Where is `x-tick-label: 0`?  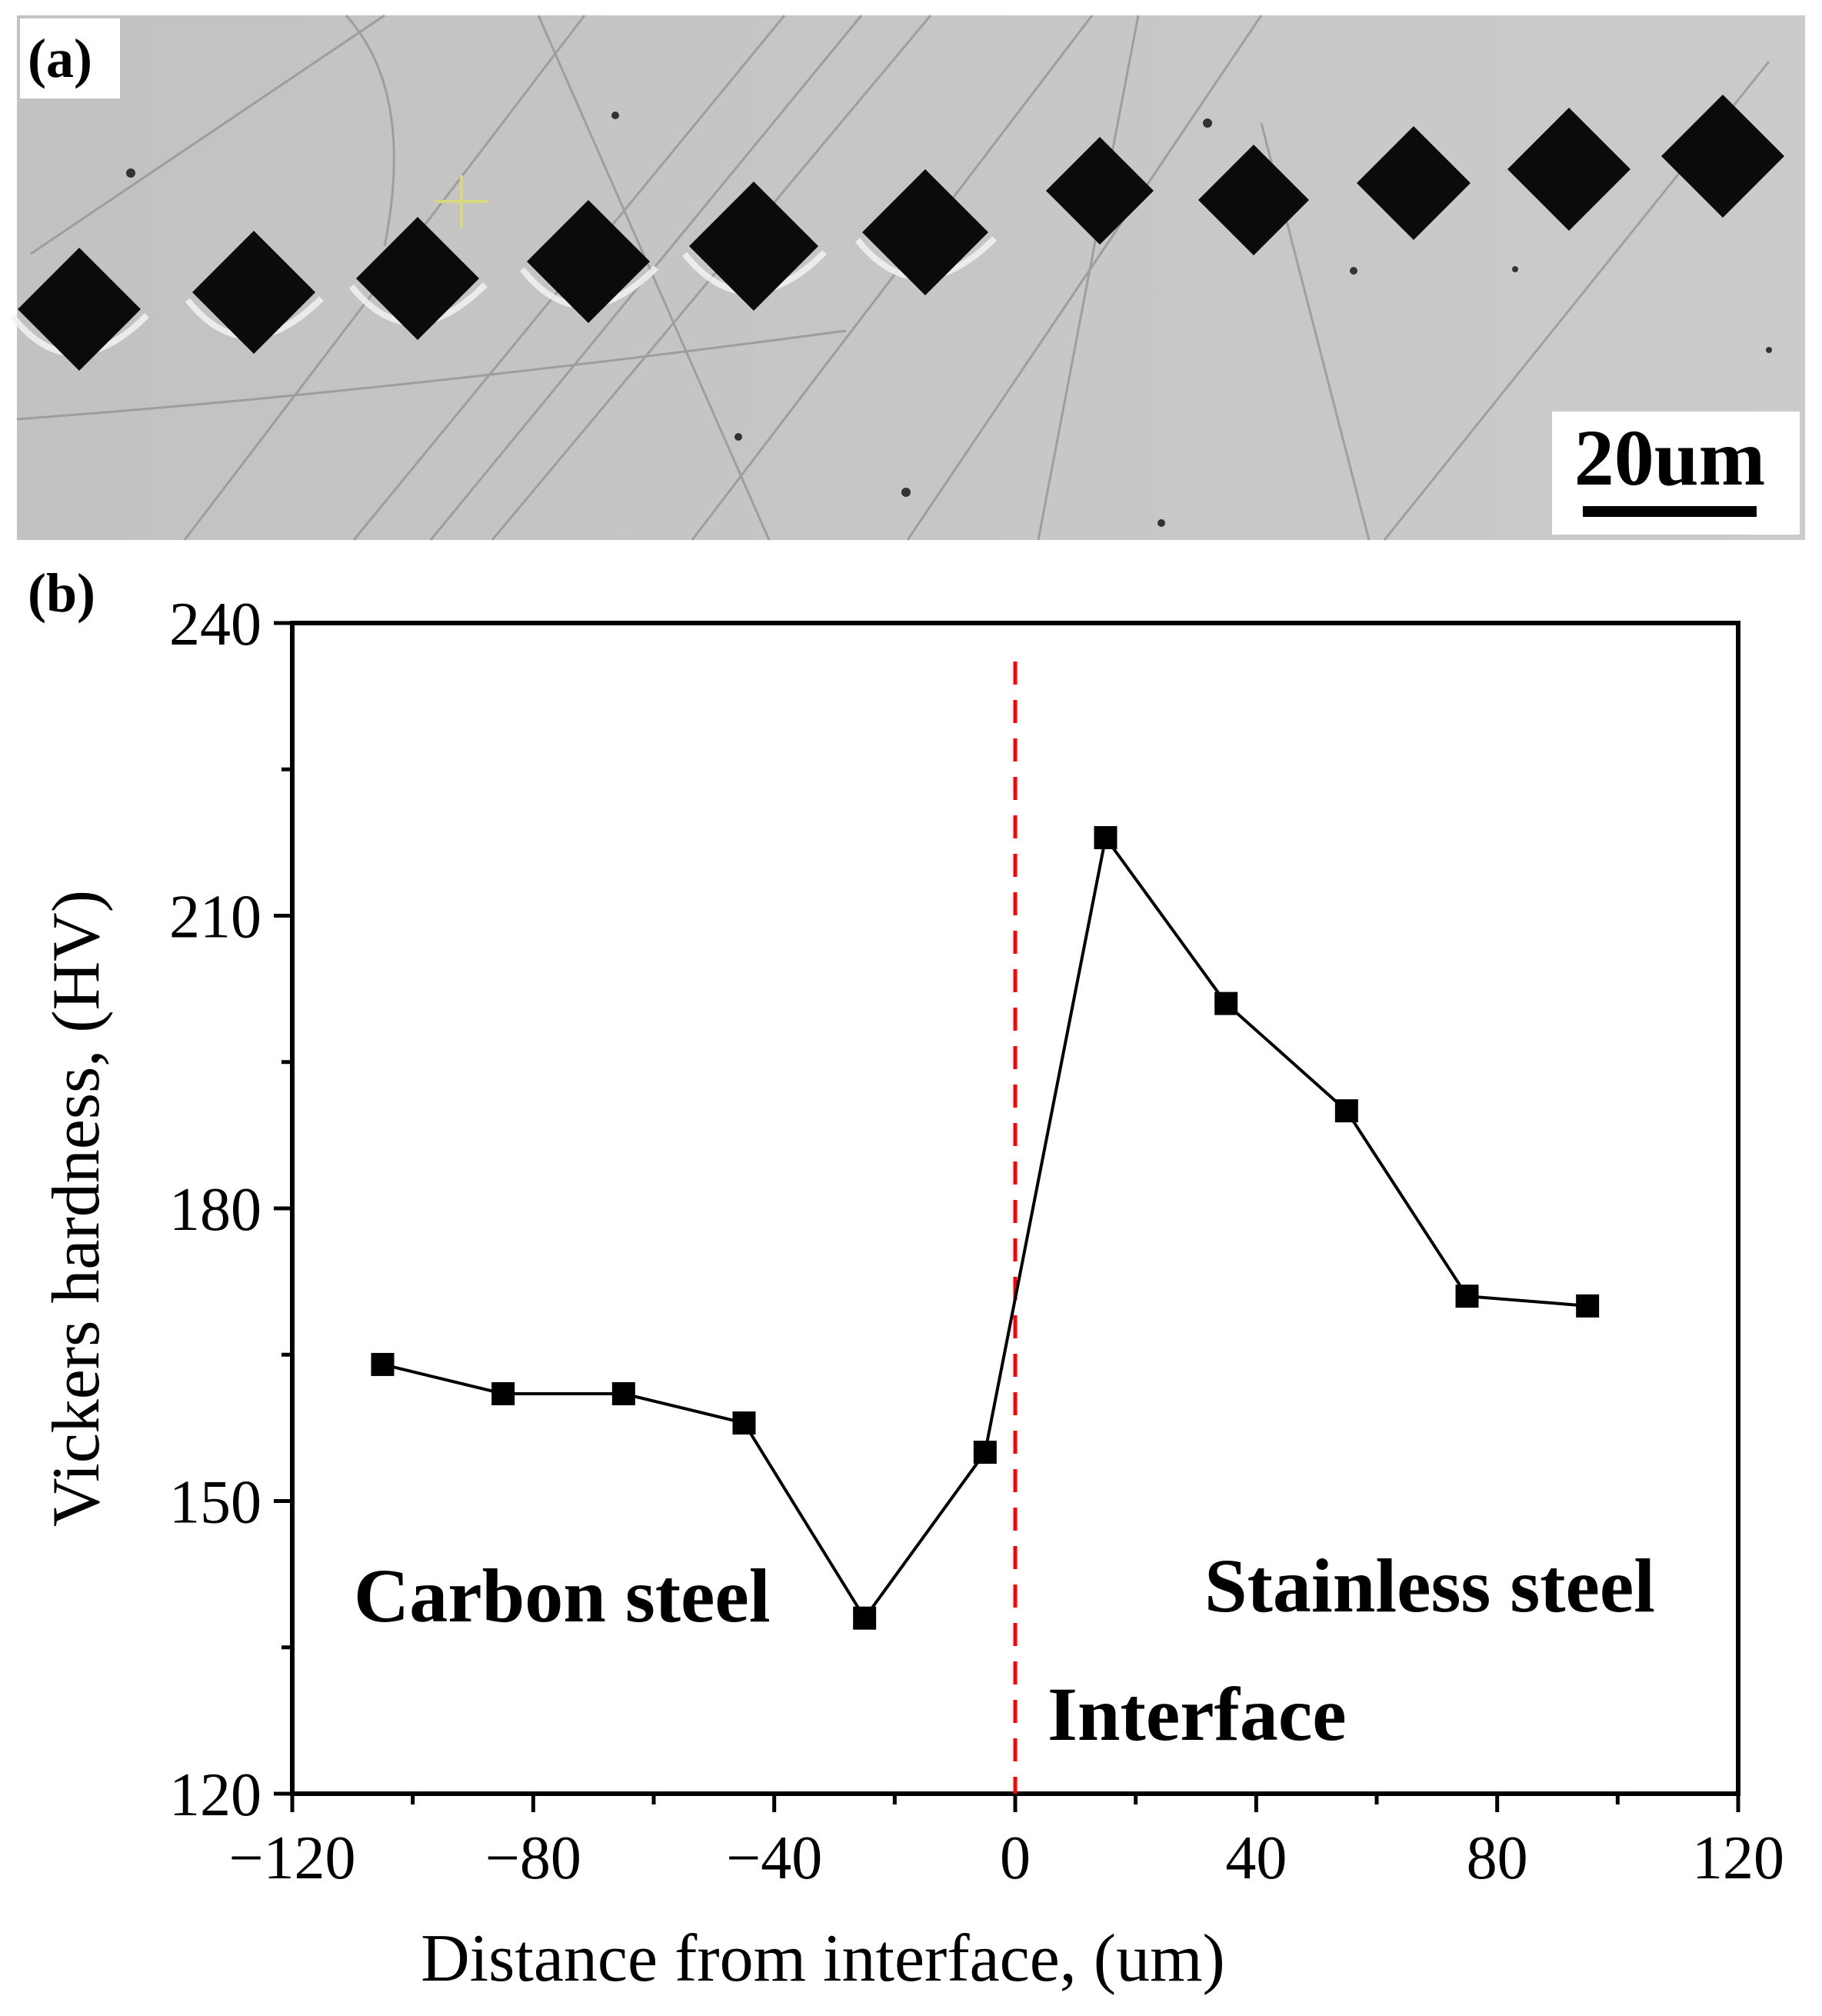
x-tick-label: 0 is located at coordinates (1015, 1858).